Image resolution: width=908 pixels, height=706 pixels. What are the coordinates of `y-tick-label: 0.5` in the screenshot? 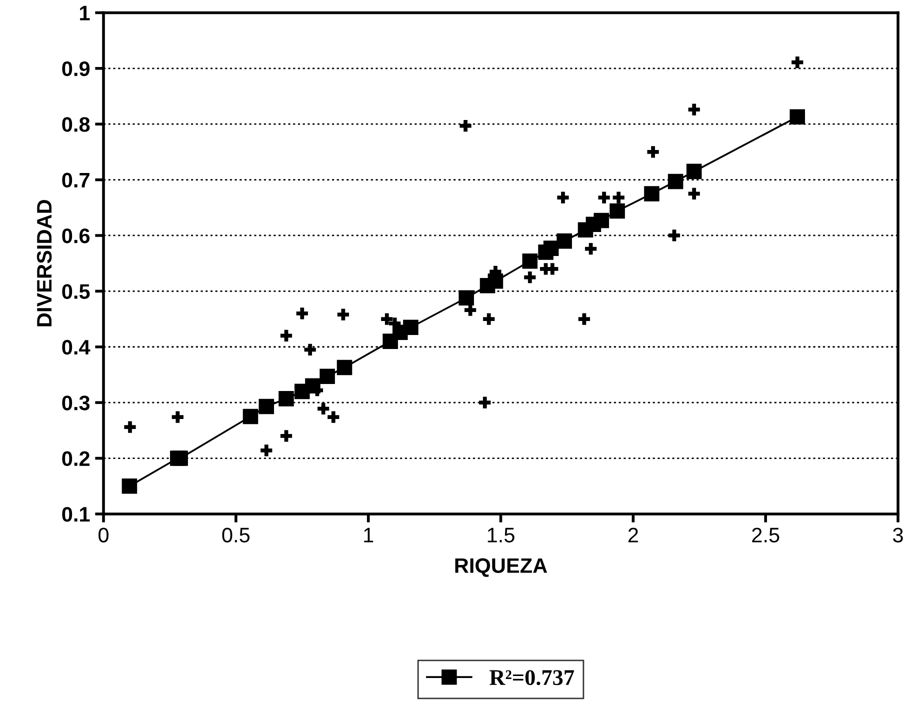 It's located at (76, 291).